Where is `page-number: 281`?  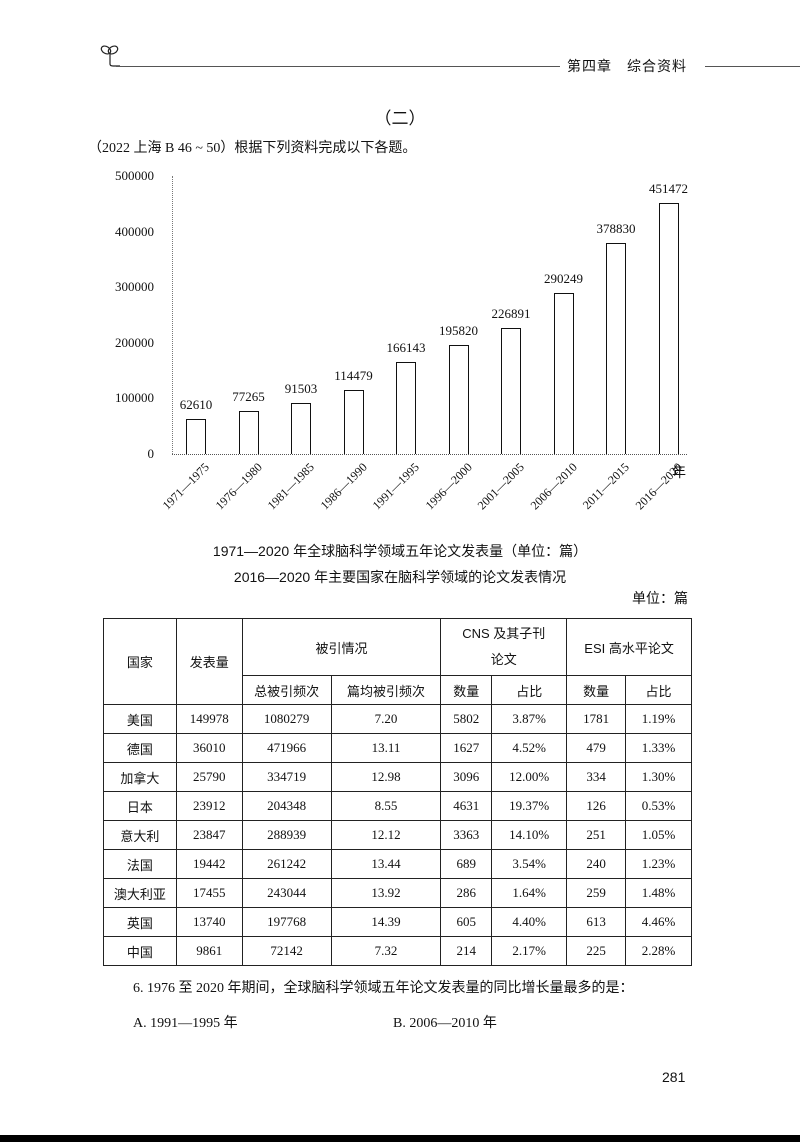
page-number: 281 is located at coordinates (674, 1077).